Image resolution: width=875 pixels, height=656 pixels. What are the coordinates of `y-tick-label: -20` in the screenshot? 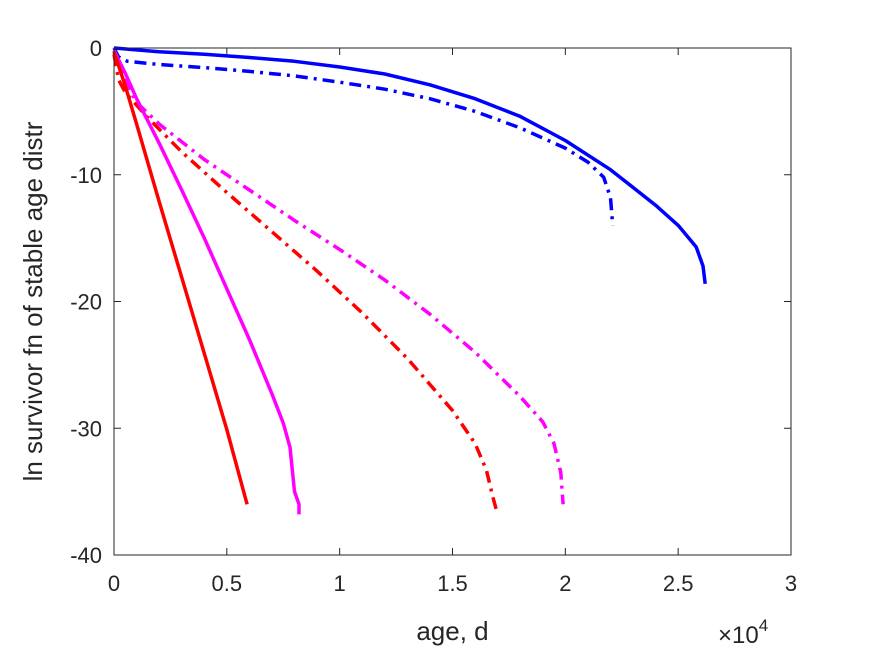 It's located at (86, 302).